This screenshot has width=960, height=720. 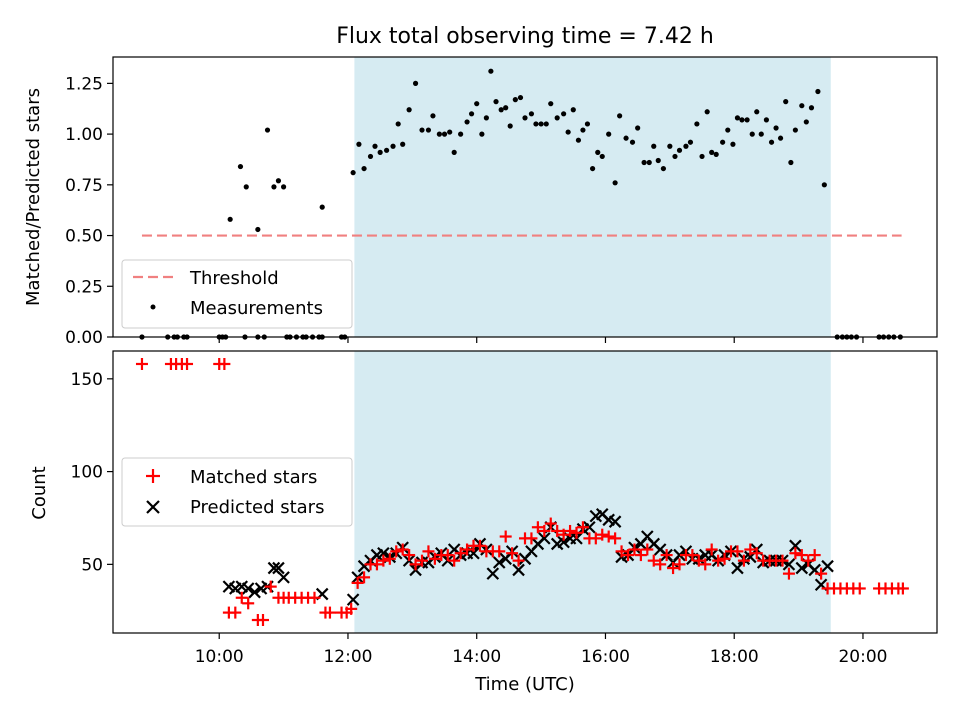 I want to click on legend-measurements-label: Measurements, so click(x=256, y=308).